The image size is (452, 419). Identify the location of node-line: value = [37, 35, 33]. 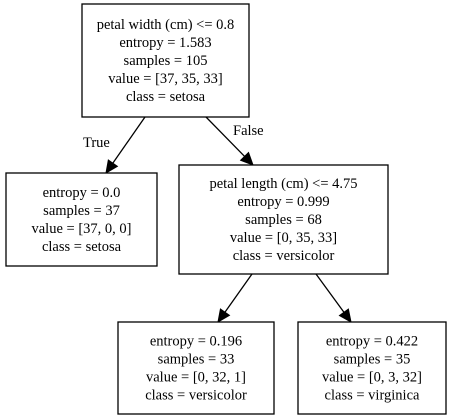
(165, 79).